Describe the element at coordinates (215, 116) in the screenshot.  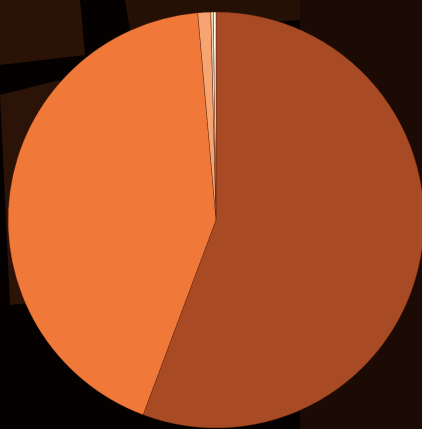
I see `pie-slice` at that location.